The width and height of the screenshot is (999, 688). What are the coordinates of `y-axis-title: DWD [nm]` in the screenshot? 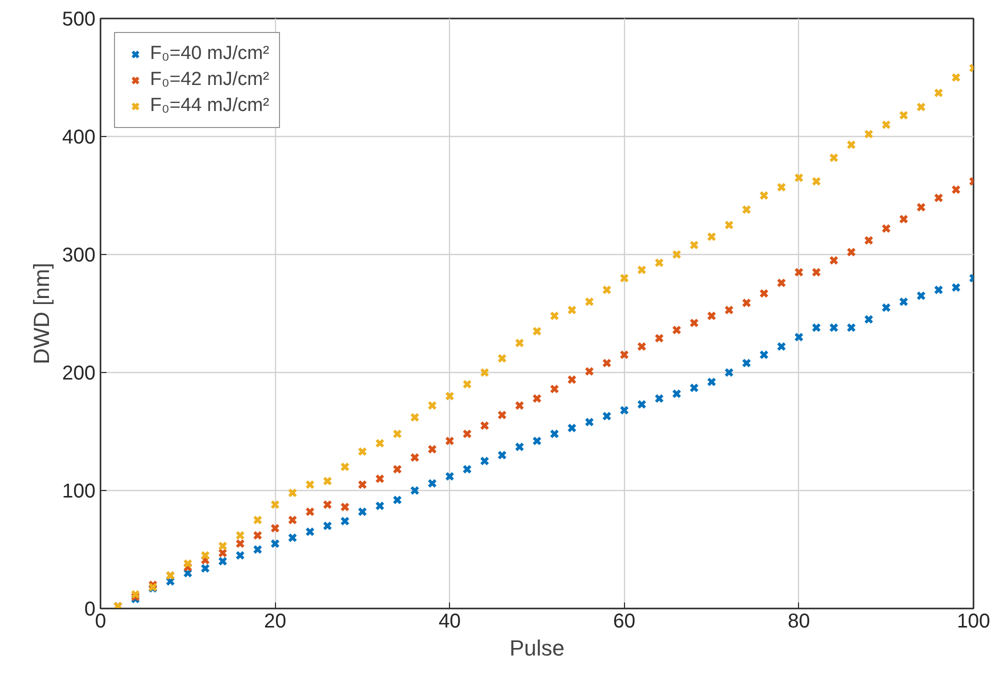 It's located at (41, 313).